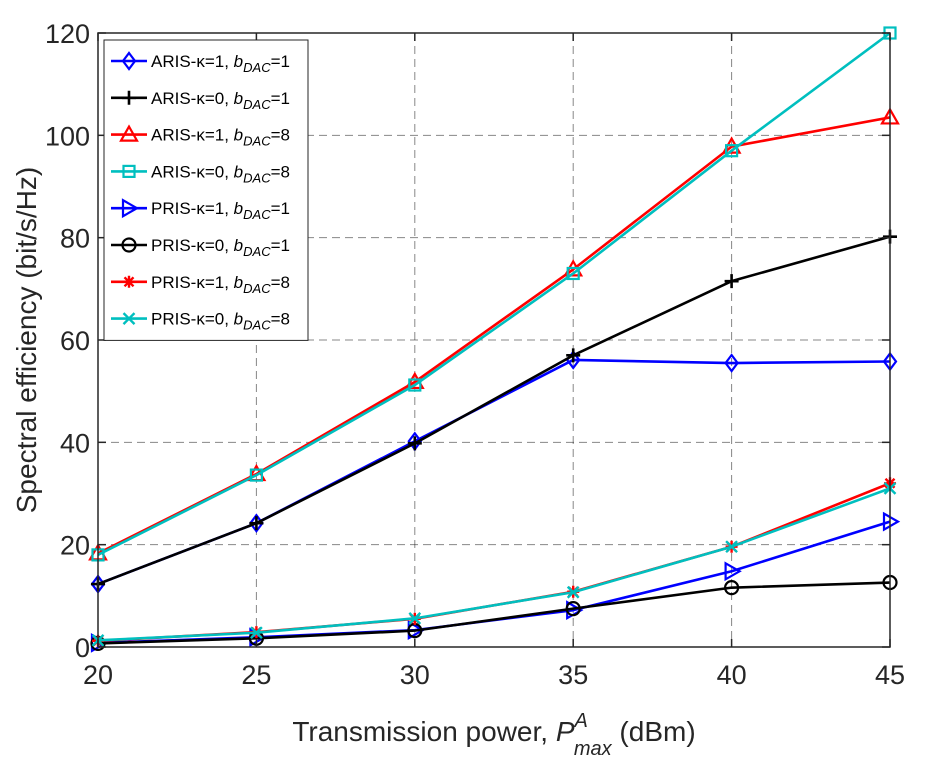 Image resolution: width=926 pixels, height=763 pixels. Describe the element at coordinates (238, 208) in the screenshot. I see `legend-entry-5-label-base: b` at that location.